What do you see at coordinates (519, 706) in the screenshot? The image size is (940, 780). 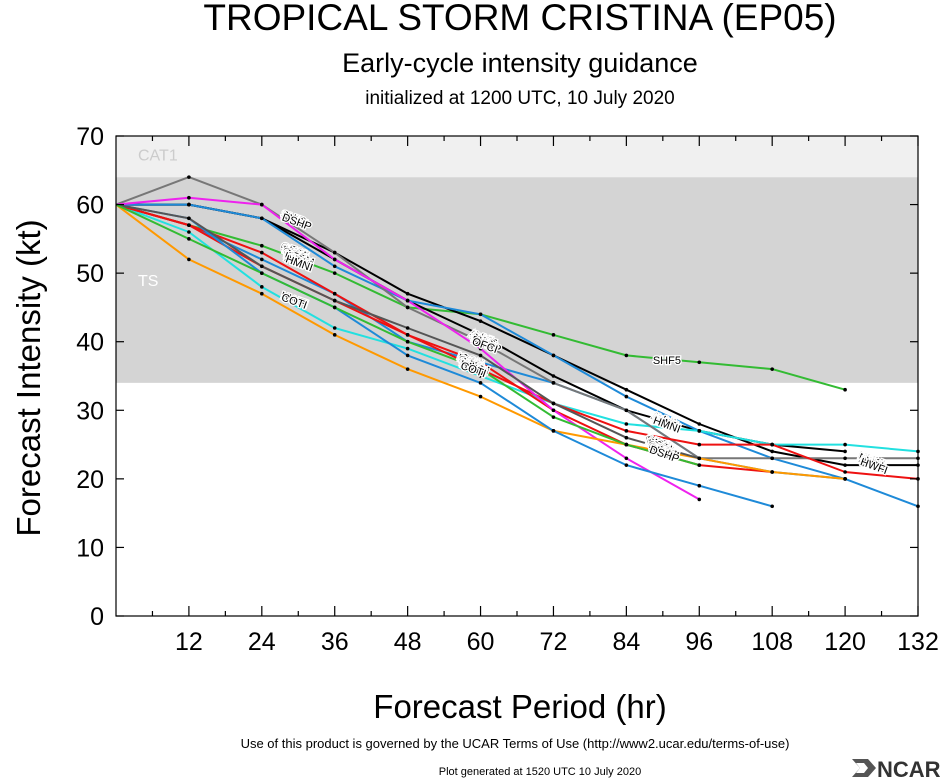 I see `x-axis-title: Forecast Period (hr)` at bounding box center [519, 706].